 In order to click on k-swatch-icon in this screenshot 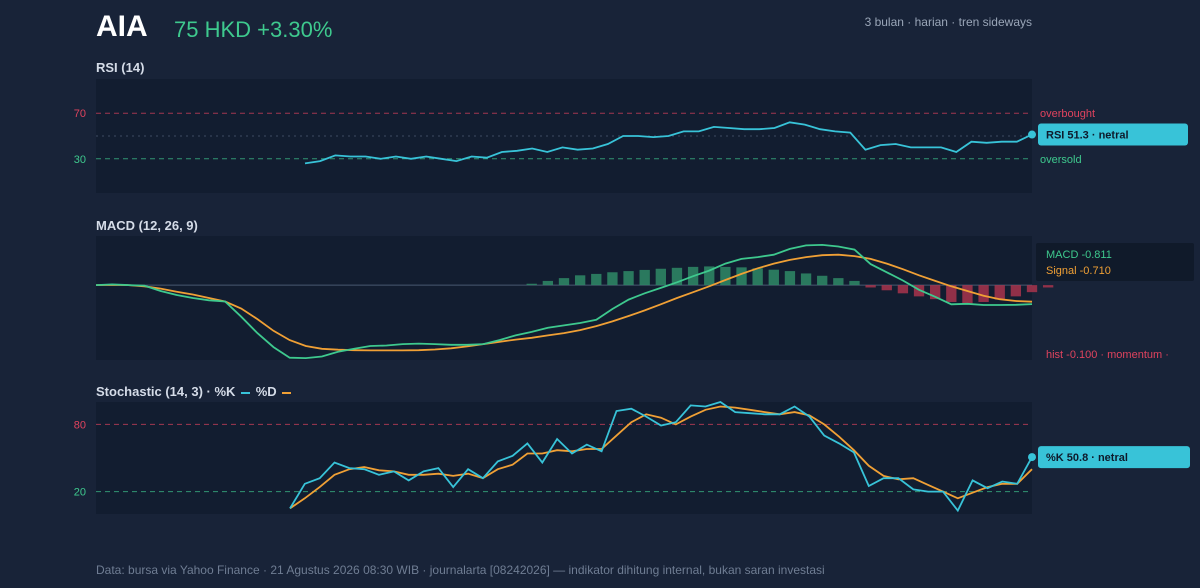, I will do `click(246, 392)`.